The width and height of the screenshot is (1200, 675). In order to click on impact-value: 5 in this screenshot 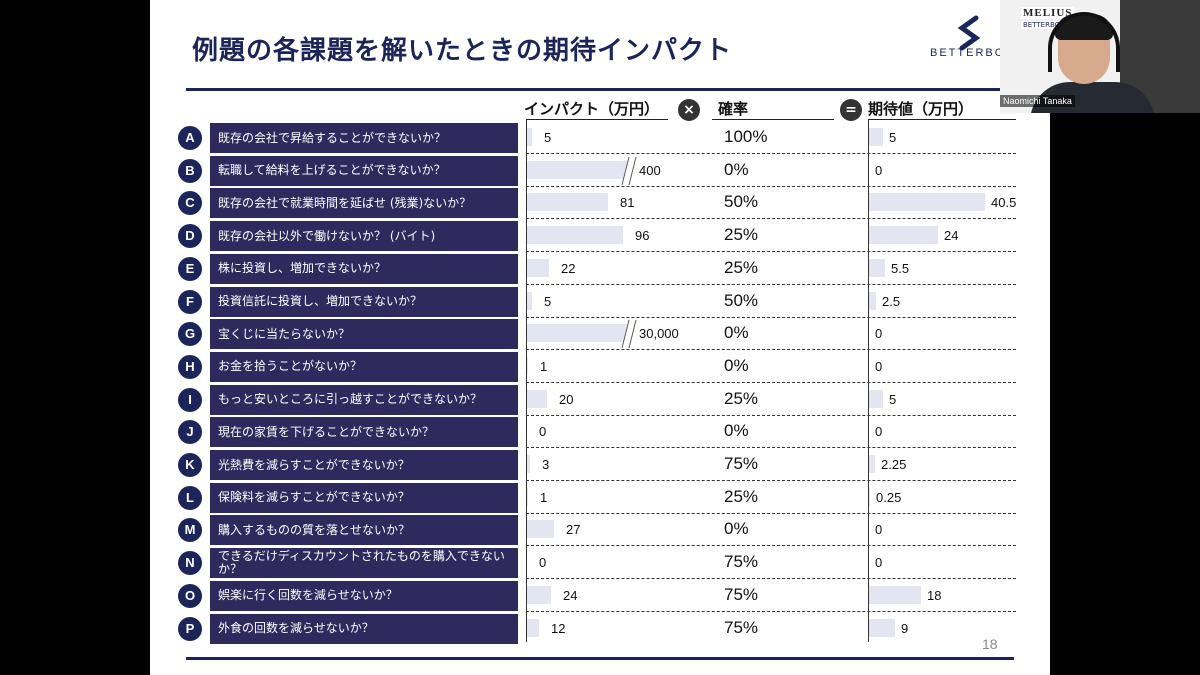, I will do `click(548, 301)`.